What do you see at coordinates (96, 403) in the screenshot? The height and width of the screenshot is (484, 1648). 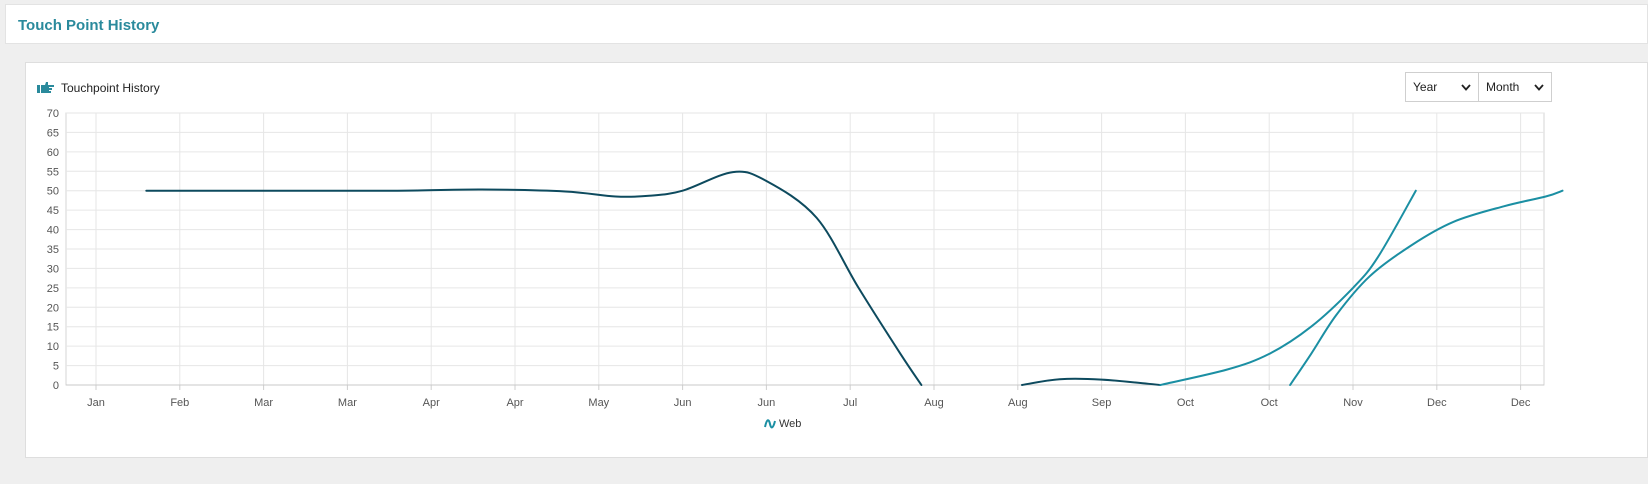 I see `x-tick-label: Jan` at bounding box center [96, 403].